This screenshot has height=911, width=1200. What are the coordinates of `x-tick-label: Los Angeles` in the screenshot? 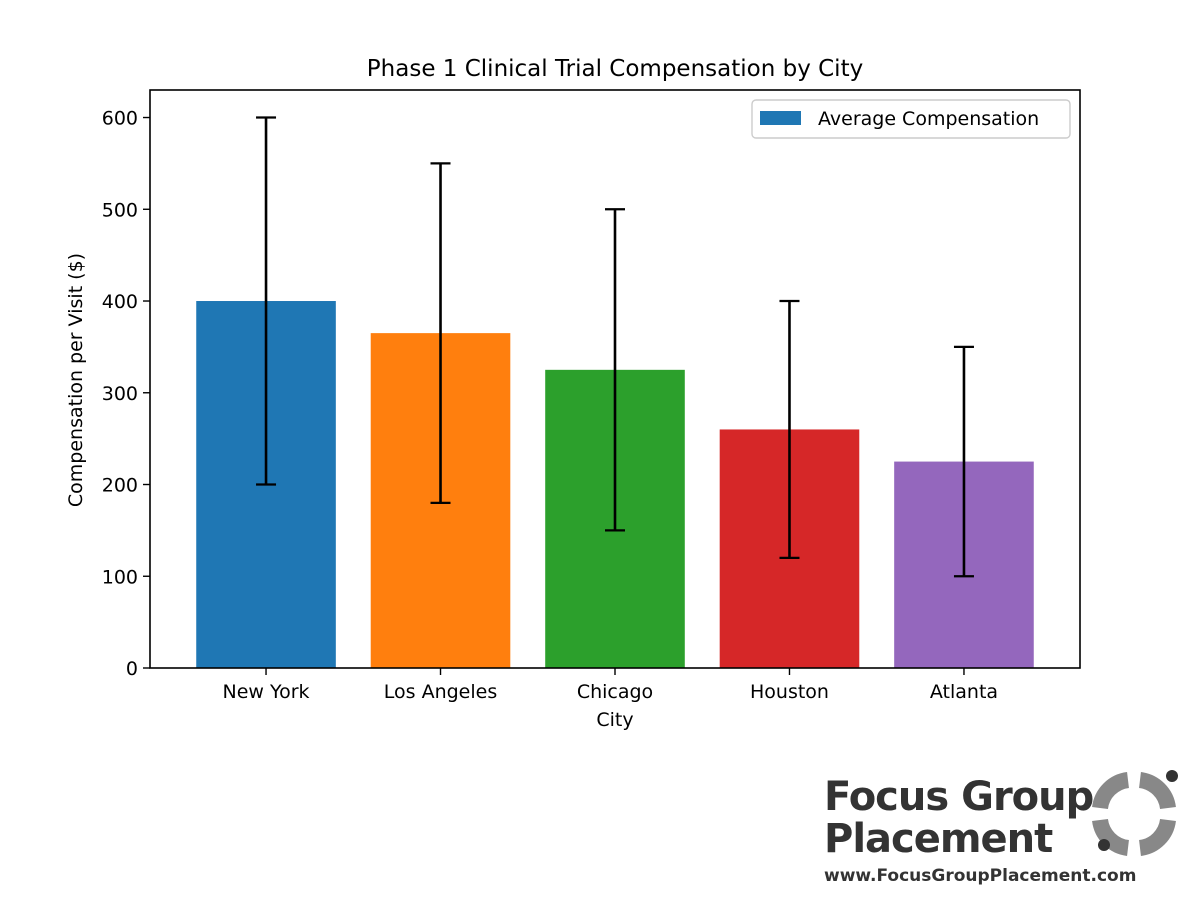 It's located at (440, 692).